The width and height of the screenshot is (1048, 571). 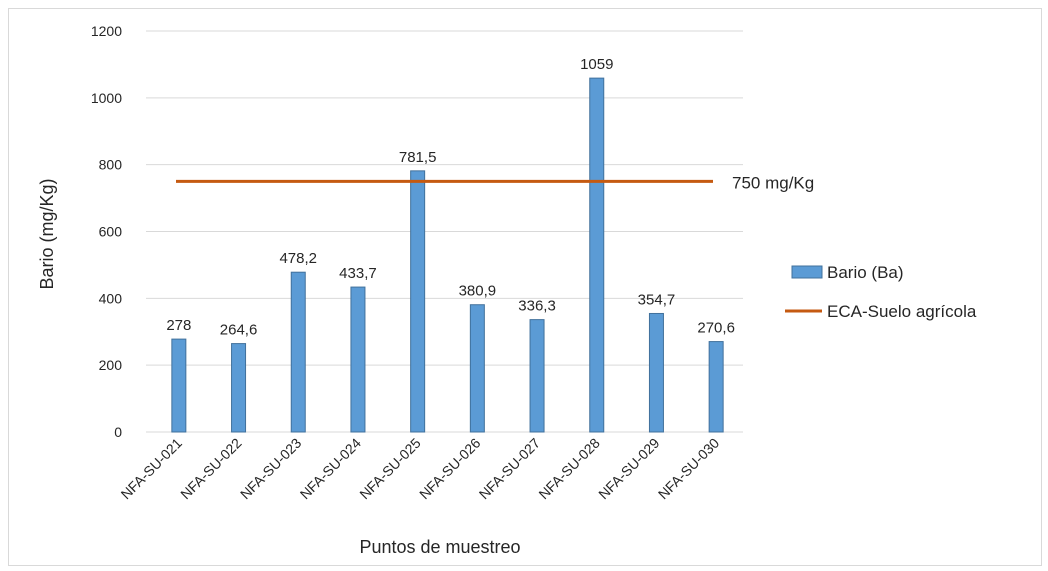 I want to click on y-tick-label: 1000, so click(x=106, y=98).